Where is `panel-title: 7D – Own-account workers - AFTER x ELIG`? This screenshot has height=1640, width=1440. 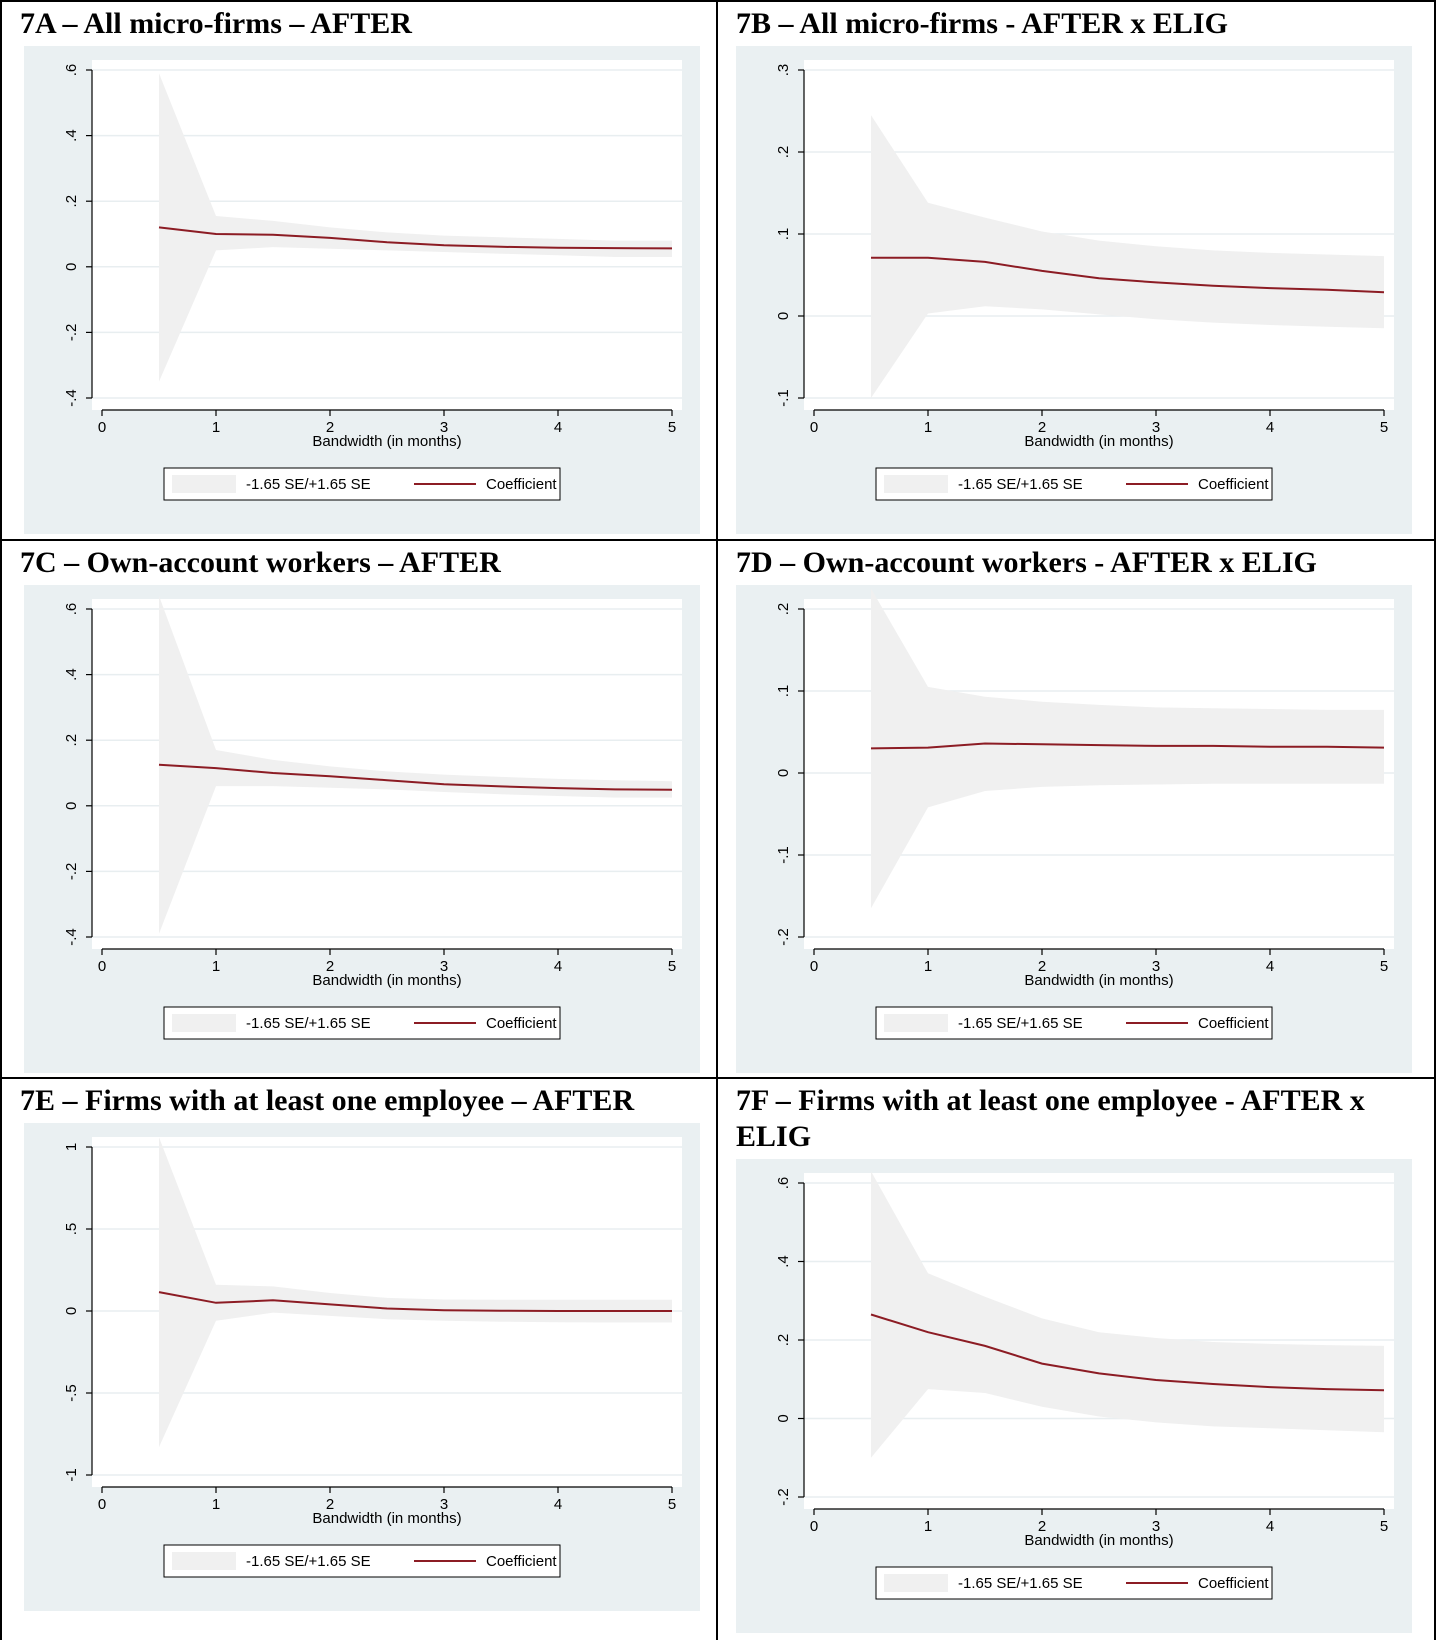 panel-title: 7D – Own-account workers - AFTER x ELIG is located at coordinates (1026, 562).